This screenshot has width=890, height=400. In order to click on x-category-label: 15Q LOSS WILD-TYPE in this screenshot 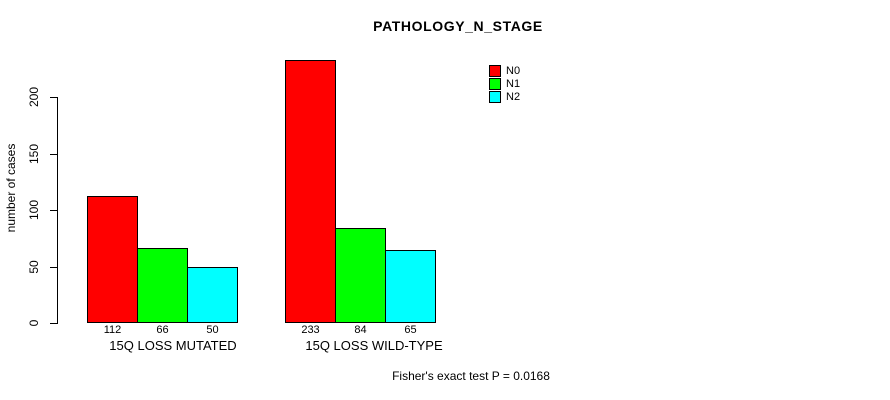, I will do `click(374, 345)`.